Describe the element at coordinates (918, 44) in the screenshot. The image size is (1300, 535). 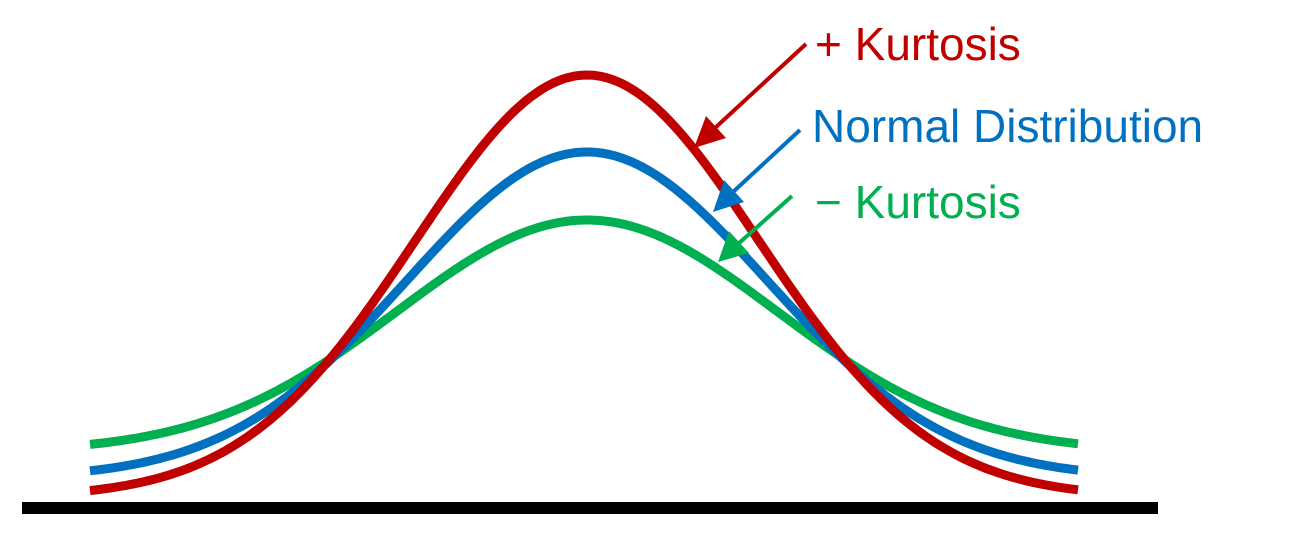
I see `label-positive-kurtosis: + Kurtosis` at that location.